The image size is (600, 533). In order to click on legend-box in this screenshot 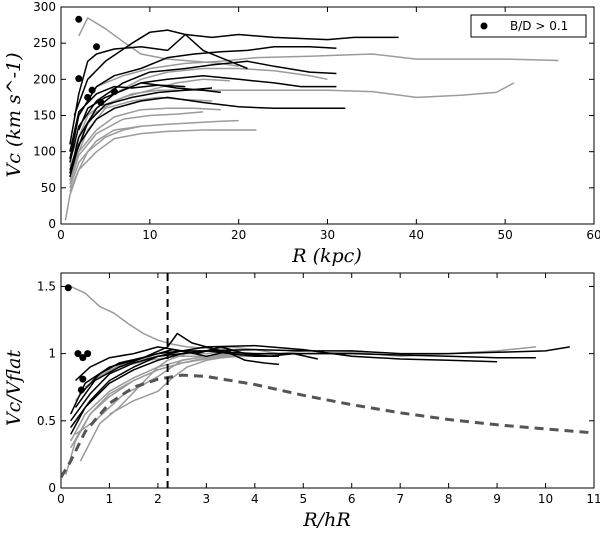, I will do `click(528, 26)`.